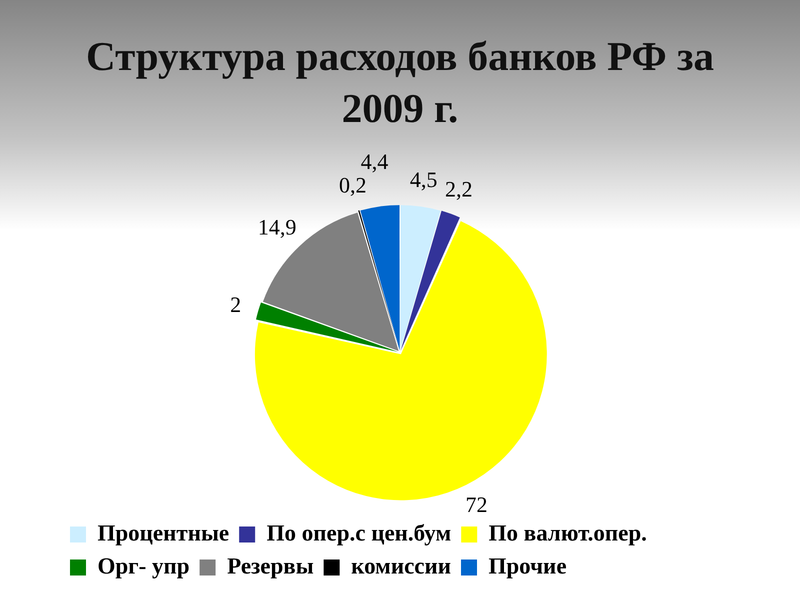 This screenshot has height=600, width=800. Describe the element at coordinates (567, 533) in the screenshot. I see `legend-label: По валют.опер.` at that location.